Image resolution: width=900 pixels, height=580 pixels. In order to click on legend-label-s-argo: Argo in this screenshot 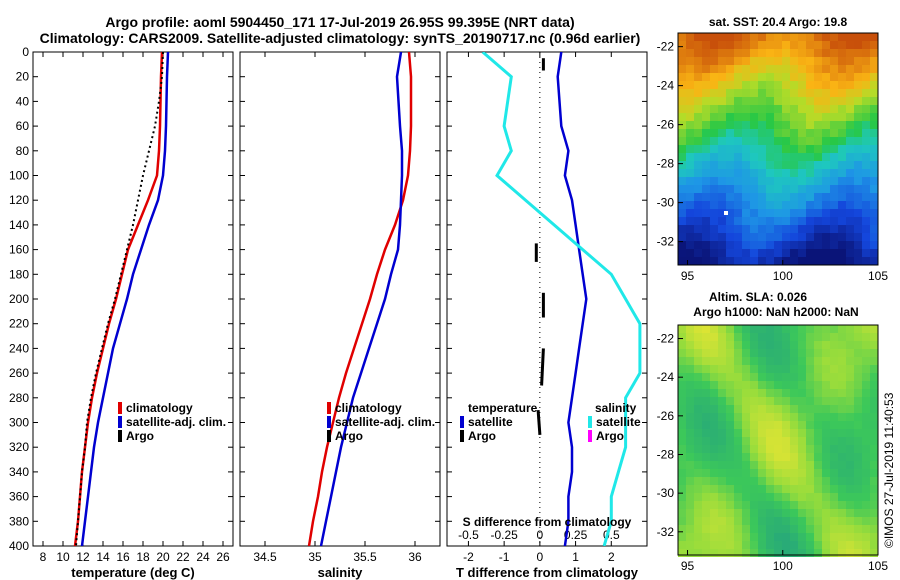, I will do `click(610, 436)`.